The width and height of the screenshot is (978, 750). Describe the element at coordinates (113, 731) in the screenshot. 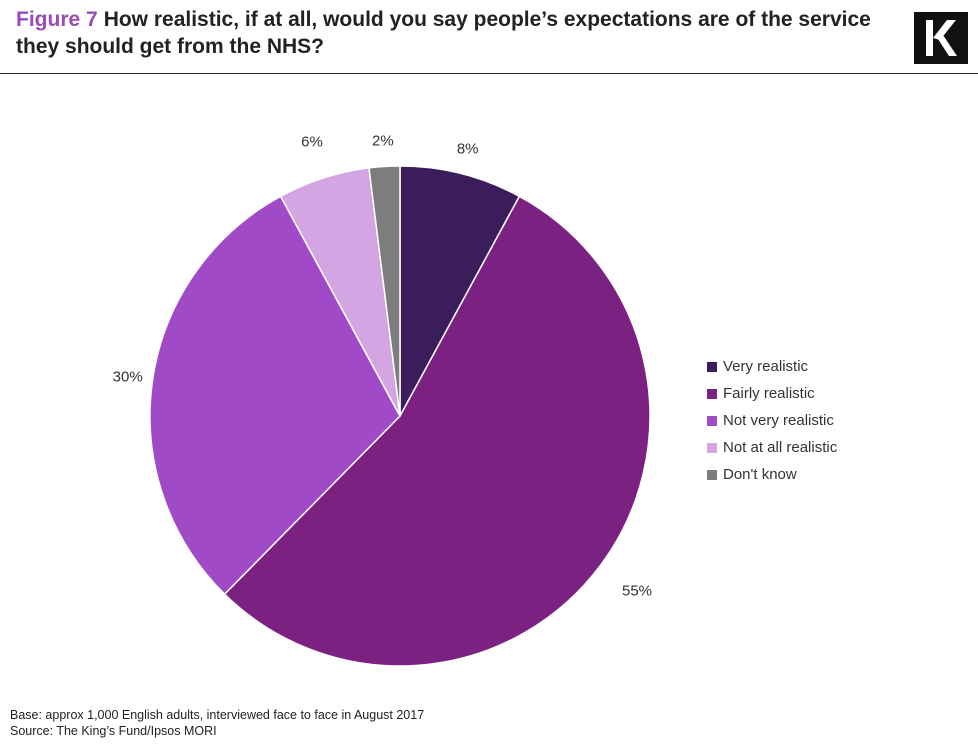

I see `source-note: Source: The King’s Fund/Ipsos MORI` at that location.